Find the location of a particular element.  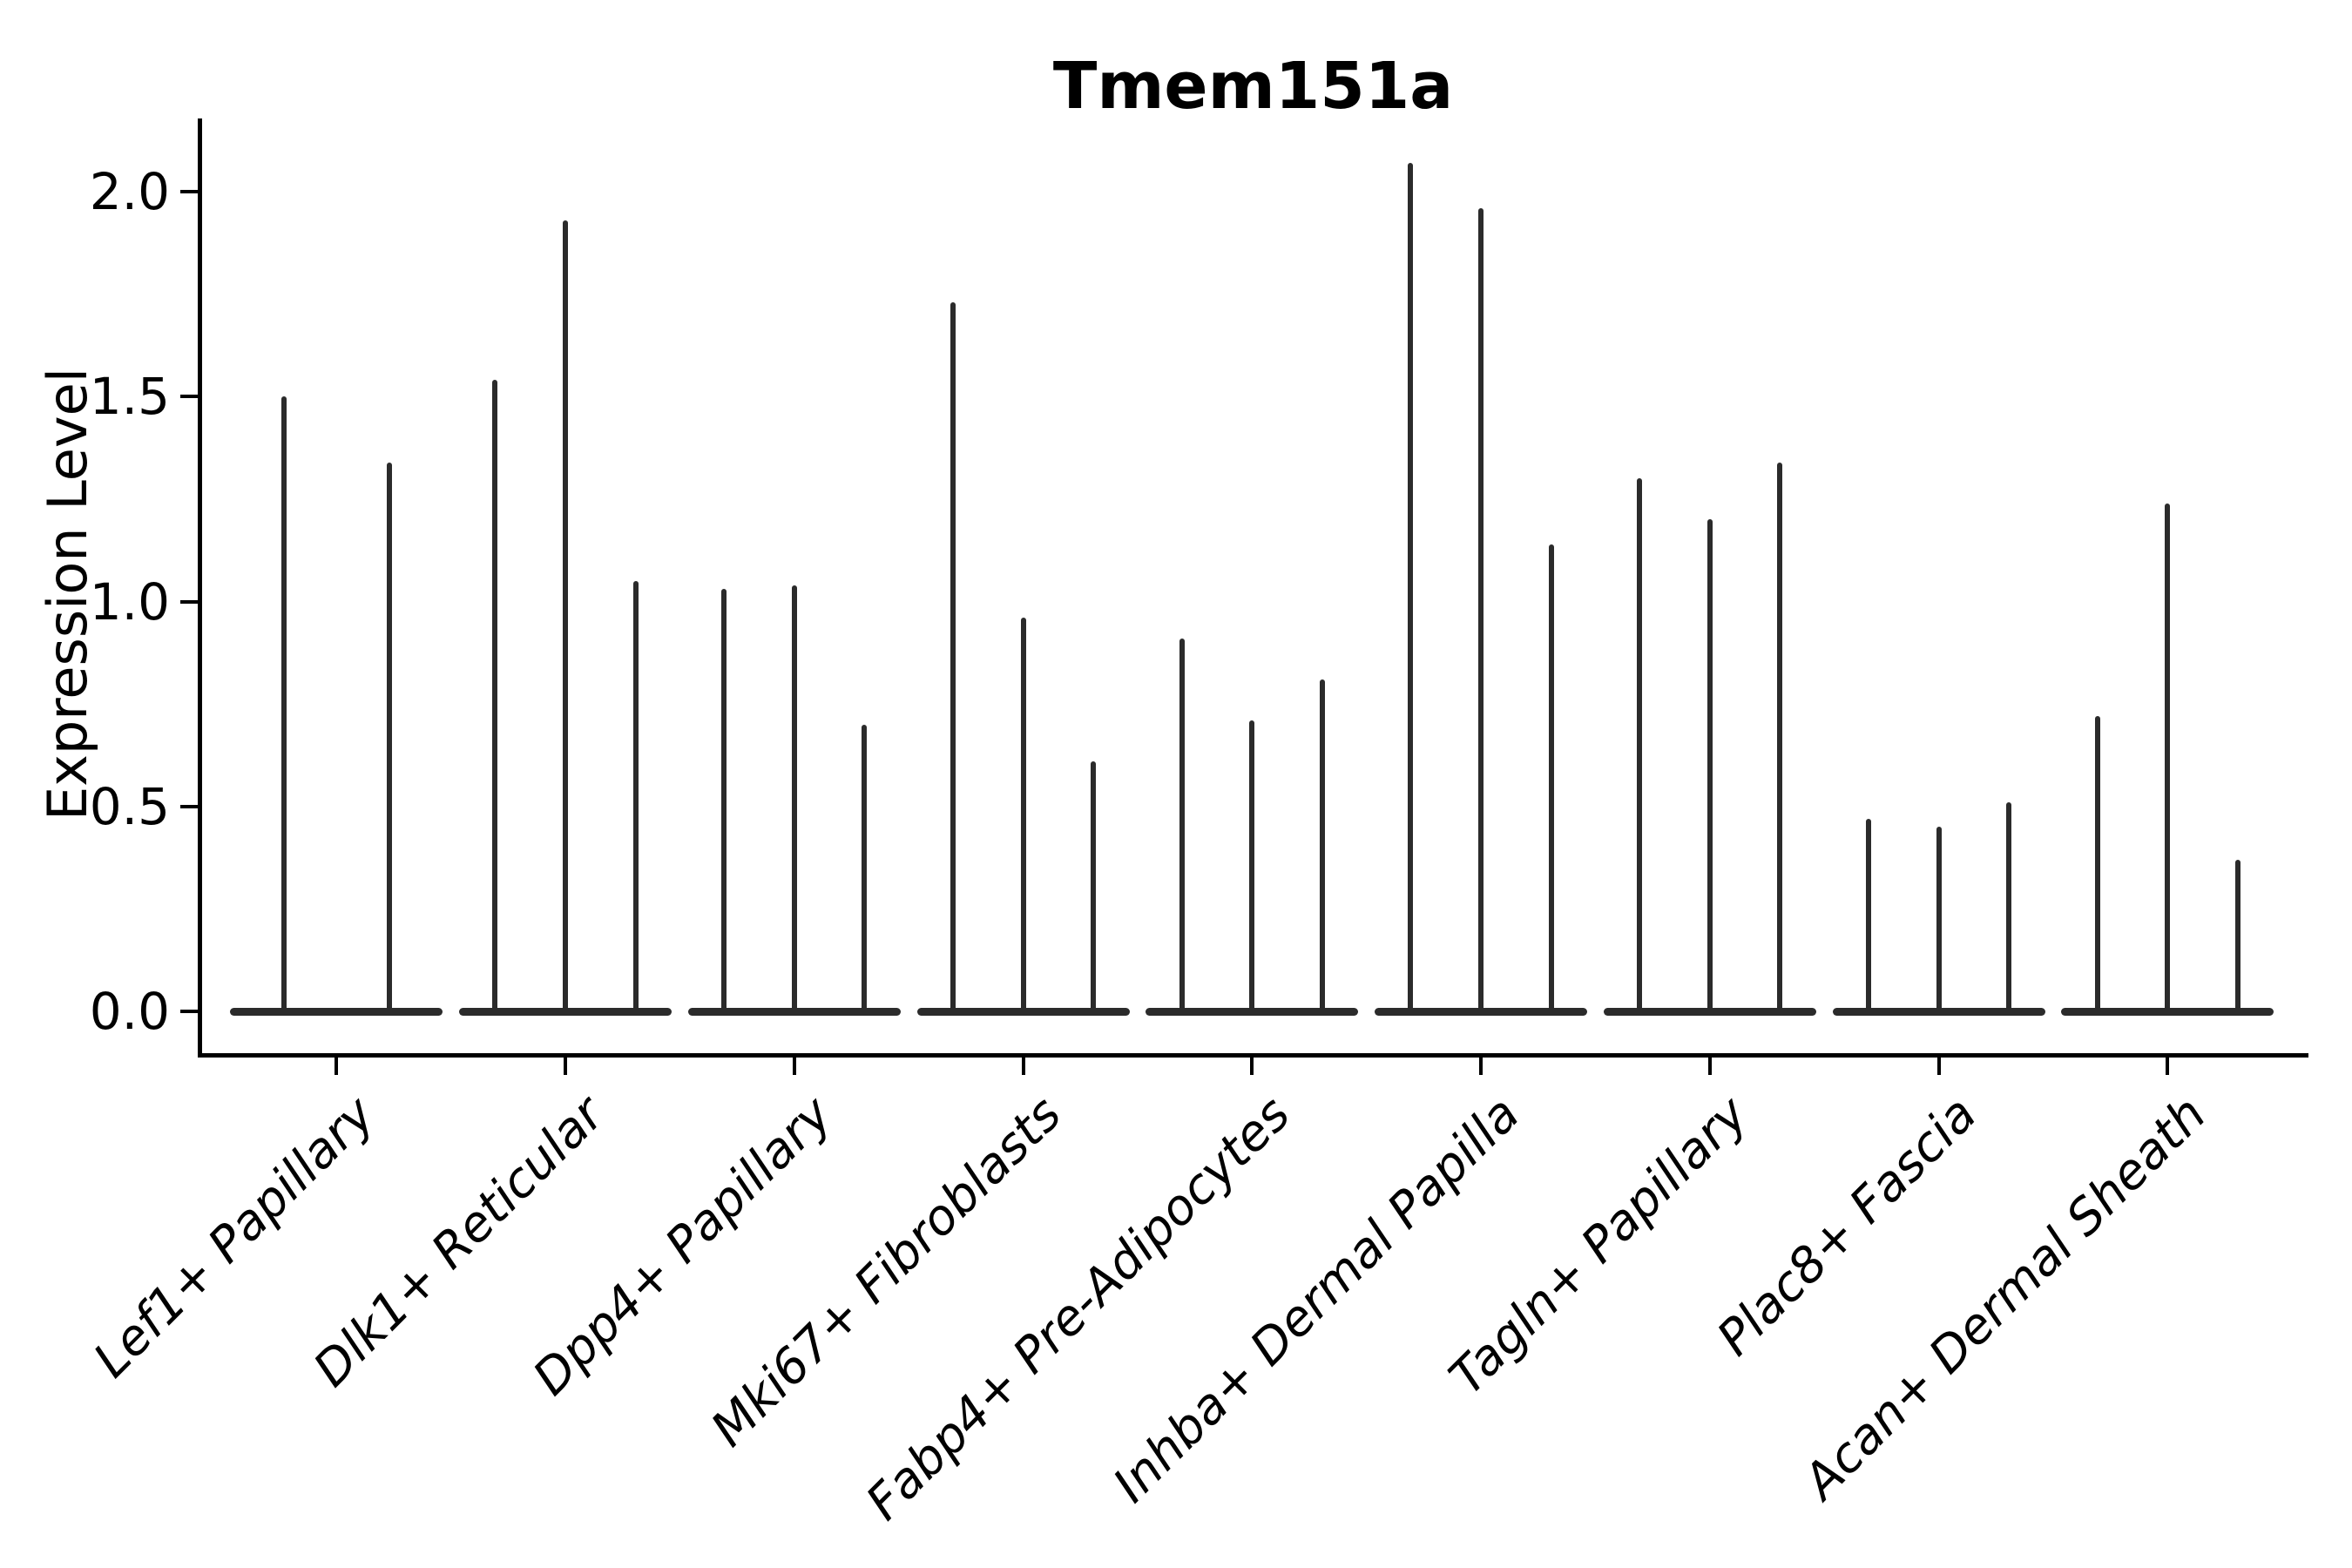

x-axis-spine is located at coordinates (1253, 1055).